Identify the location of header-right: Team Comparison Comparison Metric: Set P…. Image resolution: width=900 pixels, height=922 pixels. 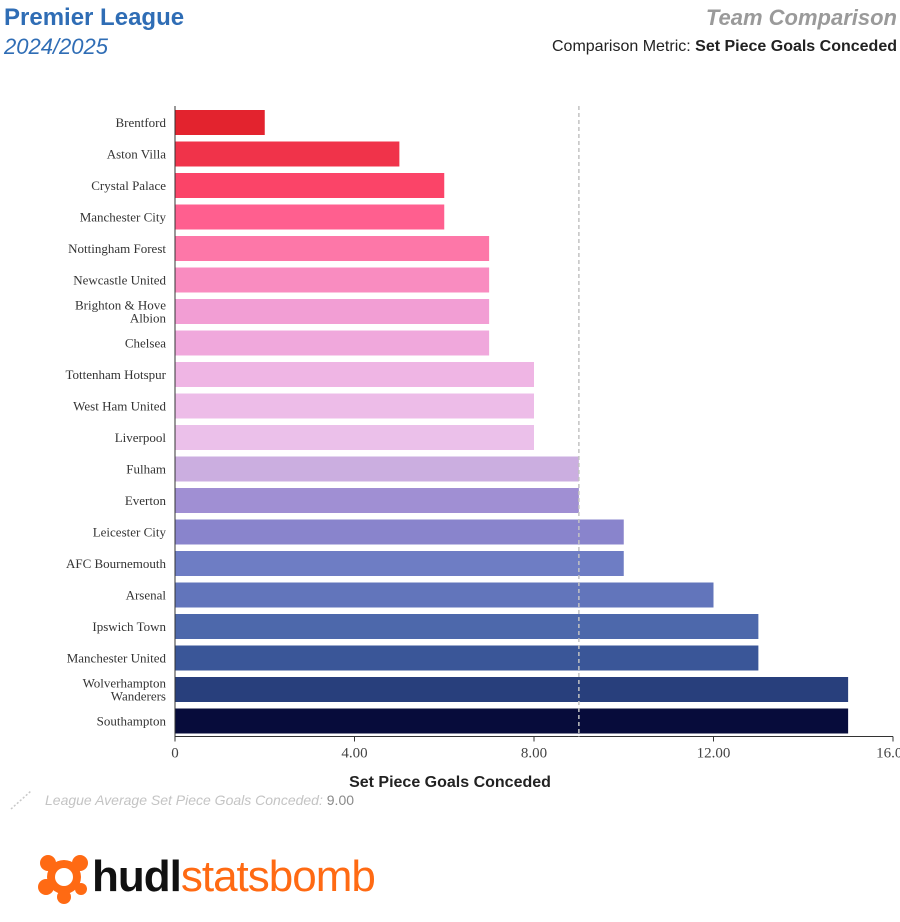
(724, 31).